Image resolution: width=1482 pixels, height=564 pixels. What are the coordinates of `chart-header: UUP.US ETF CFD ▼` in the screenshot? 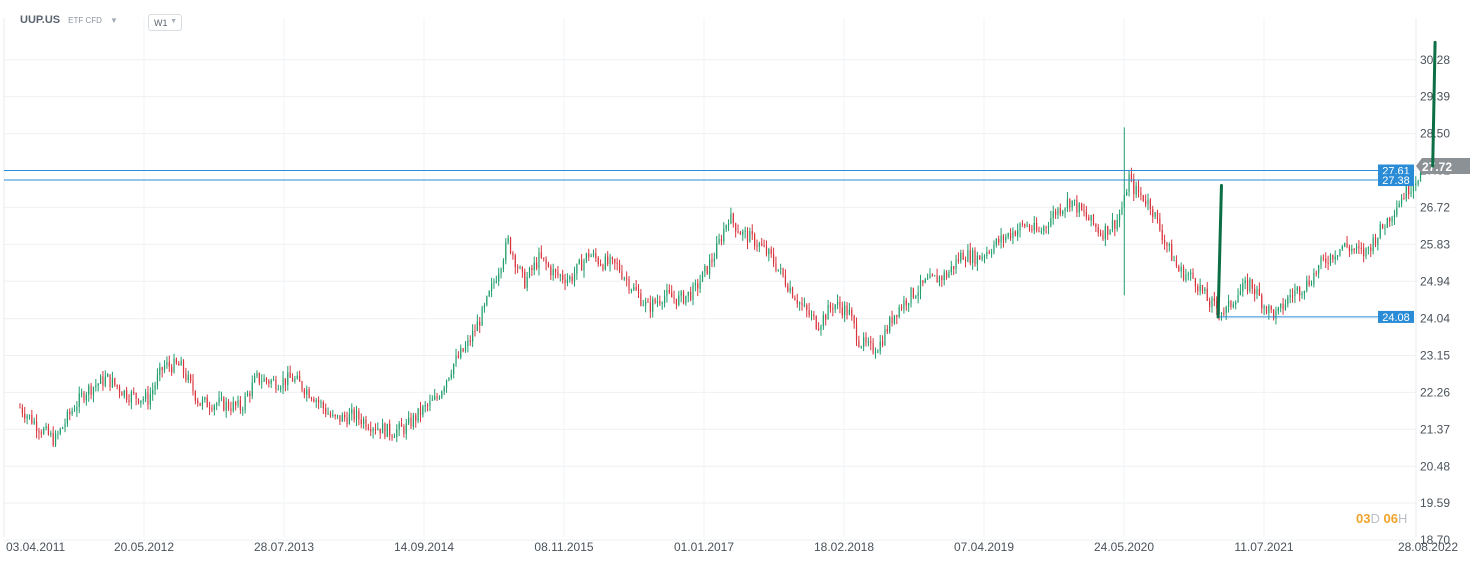 It's located at (69, 20).